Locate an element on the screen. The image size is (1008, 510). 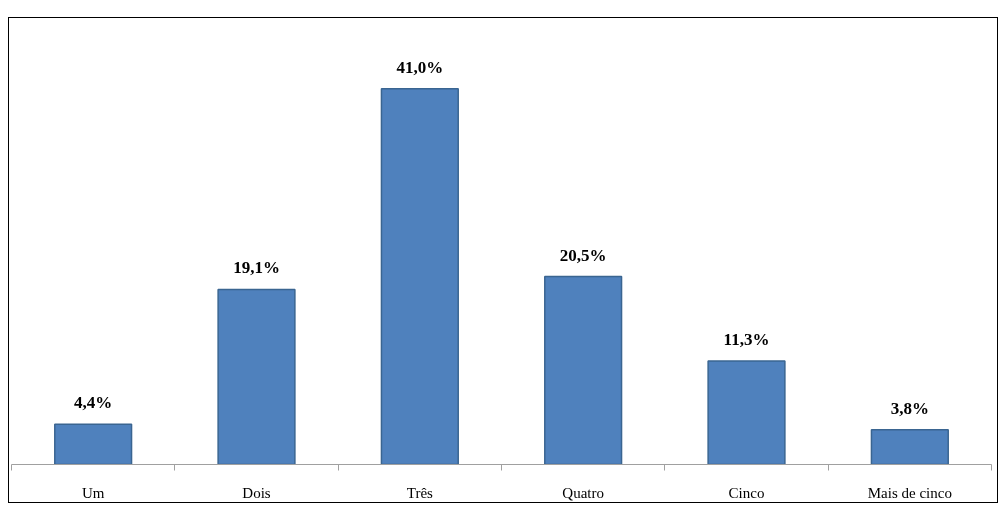
data-label: 3,8% is located at coordinates (909, 408).